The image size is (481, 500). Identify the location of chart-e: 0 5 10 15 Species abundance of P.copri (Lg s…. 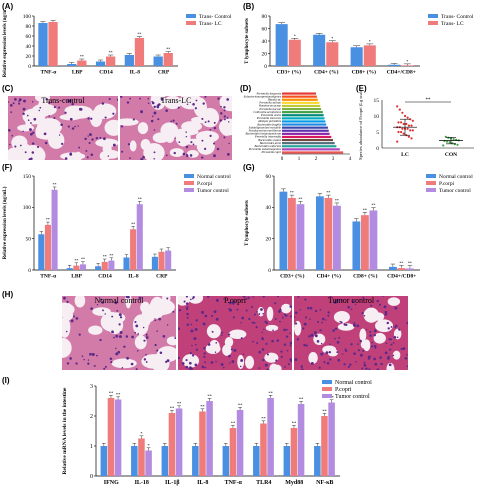
(416, 125).